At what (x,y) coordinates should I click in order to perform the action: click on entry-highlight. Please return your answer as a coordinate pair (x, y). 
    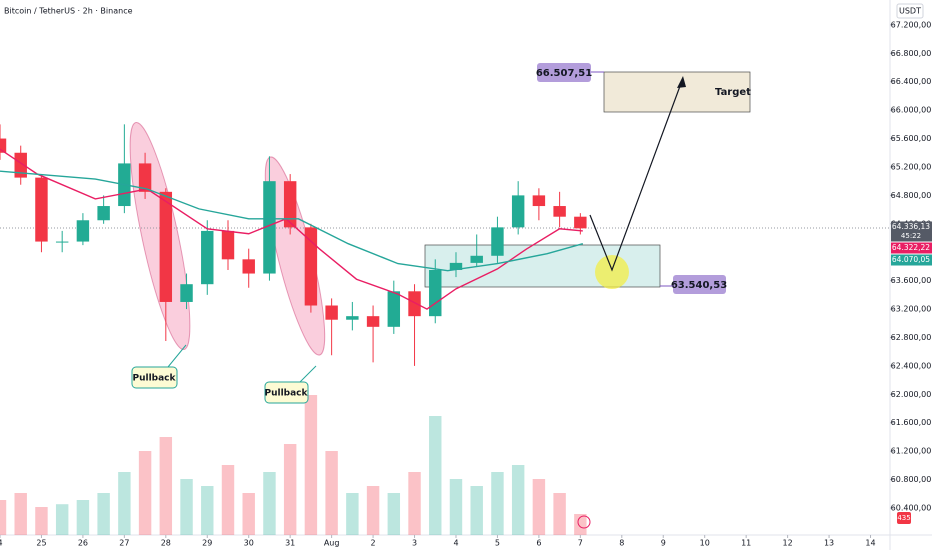
    Looking at the image, I should click on (612, 272).